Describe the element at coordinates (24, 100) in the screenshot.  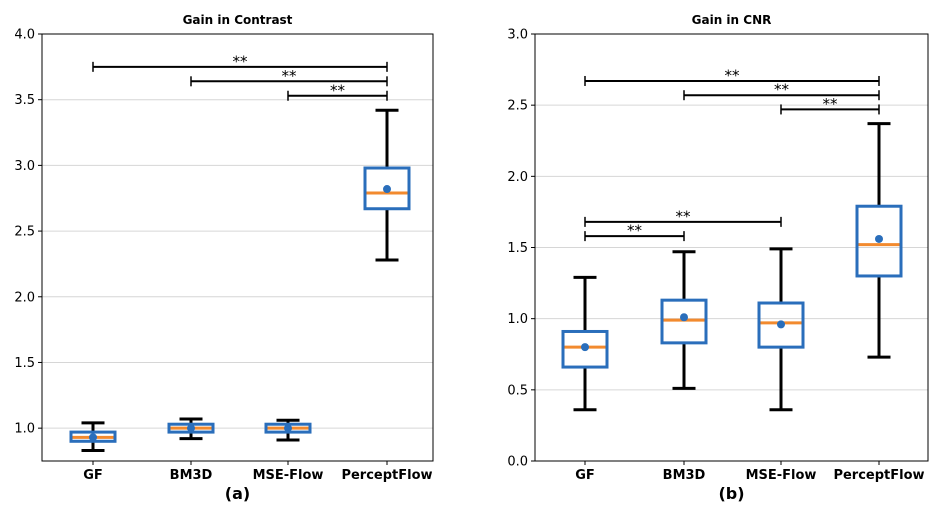
I see `y-tick-label: 3.5` at that location.